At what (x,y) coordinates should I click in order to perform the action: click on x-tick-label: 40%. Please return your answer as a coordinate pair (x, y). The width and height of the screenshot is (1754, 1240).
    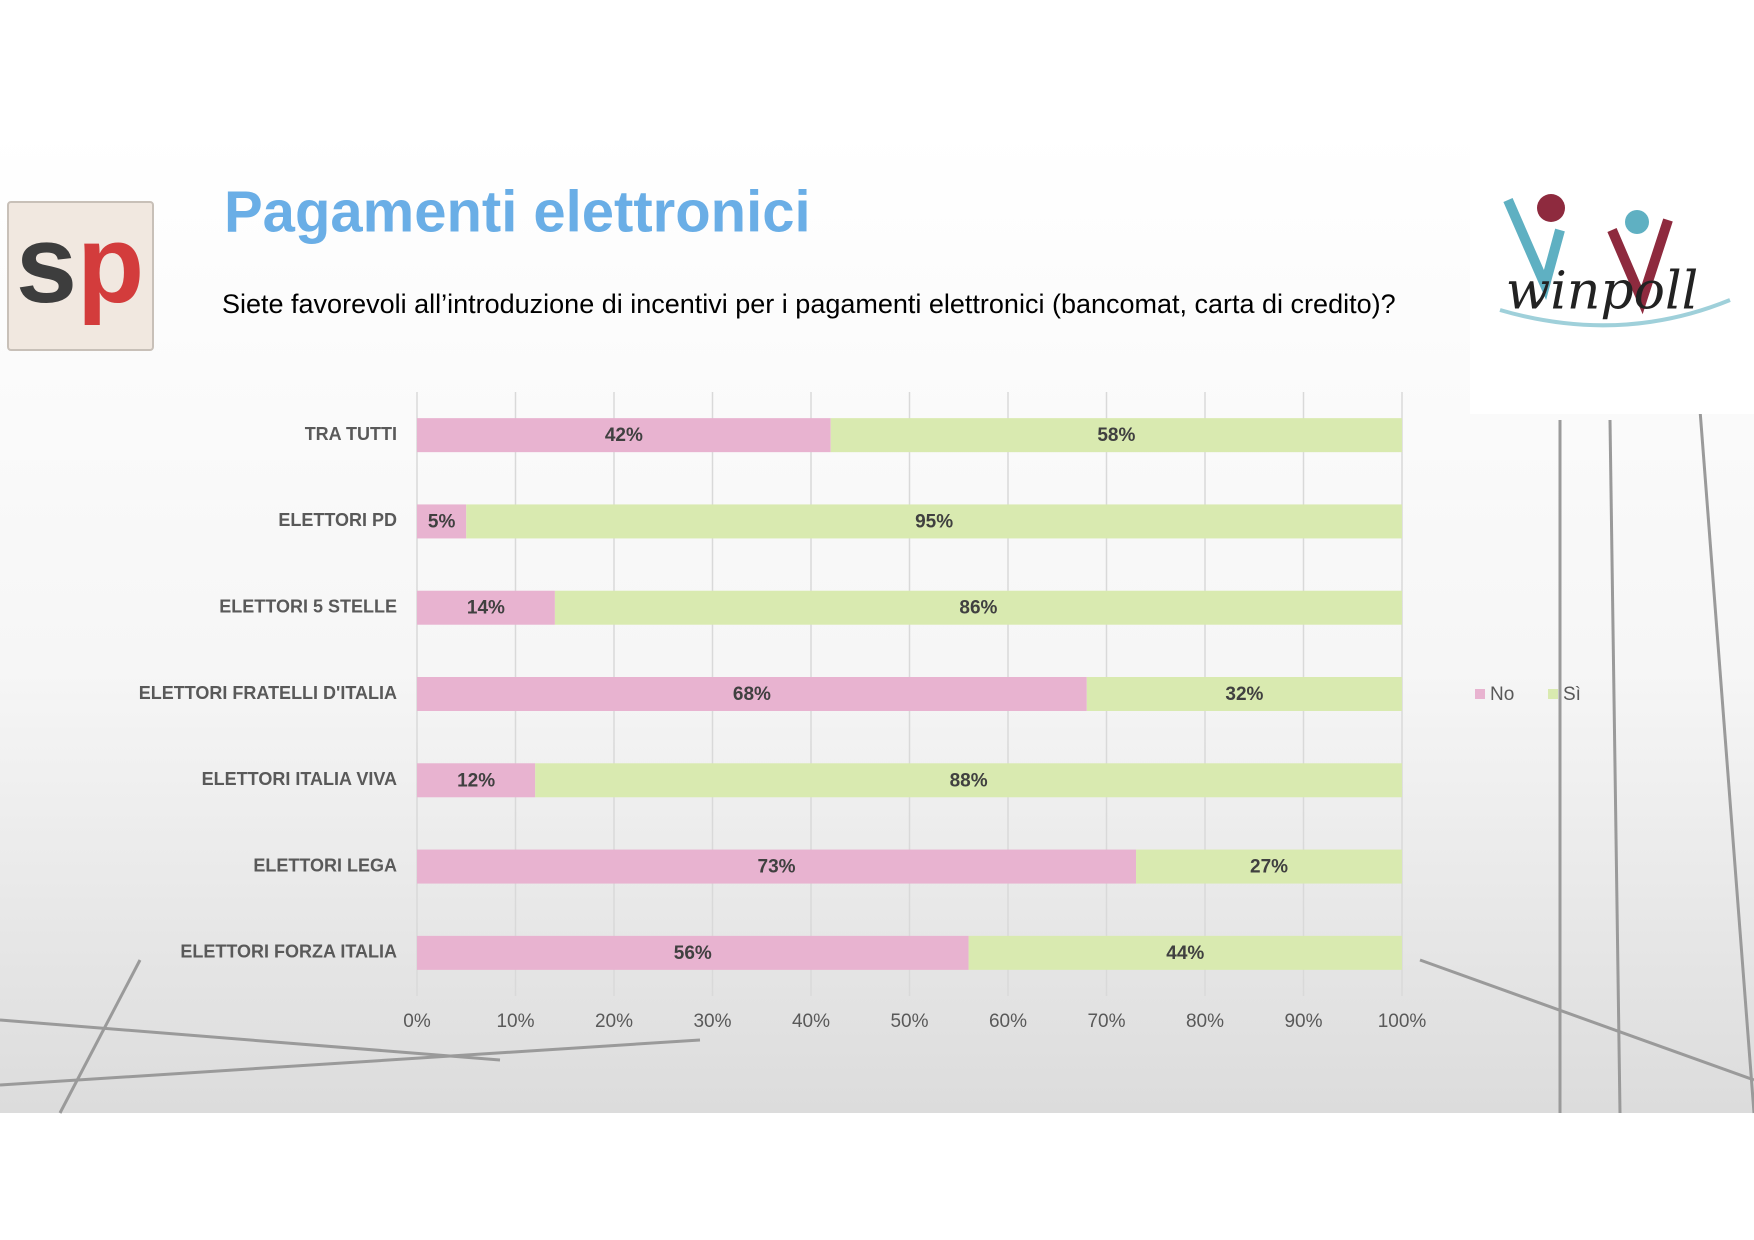
    Looking at the image, I should click on (811, 1021).